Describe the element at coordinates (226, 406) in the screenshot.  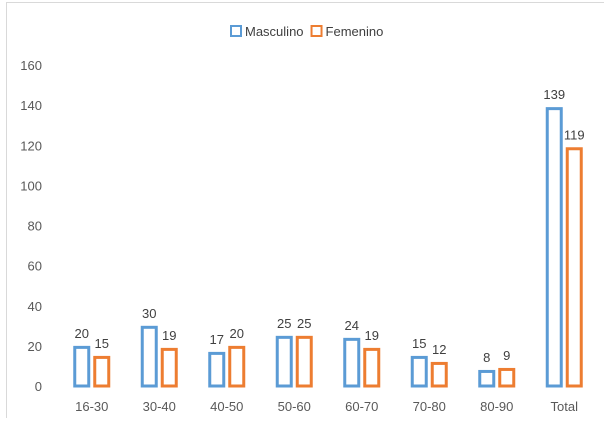
I see `x-tick-label: 40-50` at that location.